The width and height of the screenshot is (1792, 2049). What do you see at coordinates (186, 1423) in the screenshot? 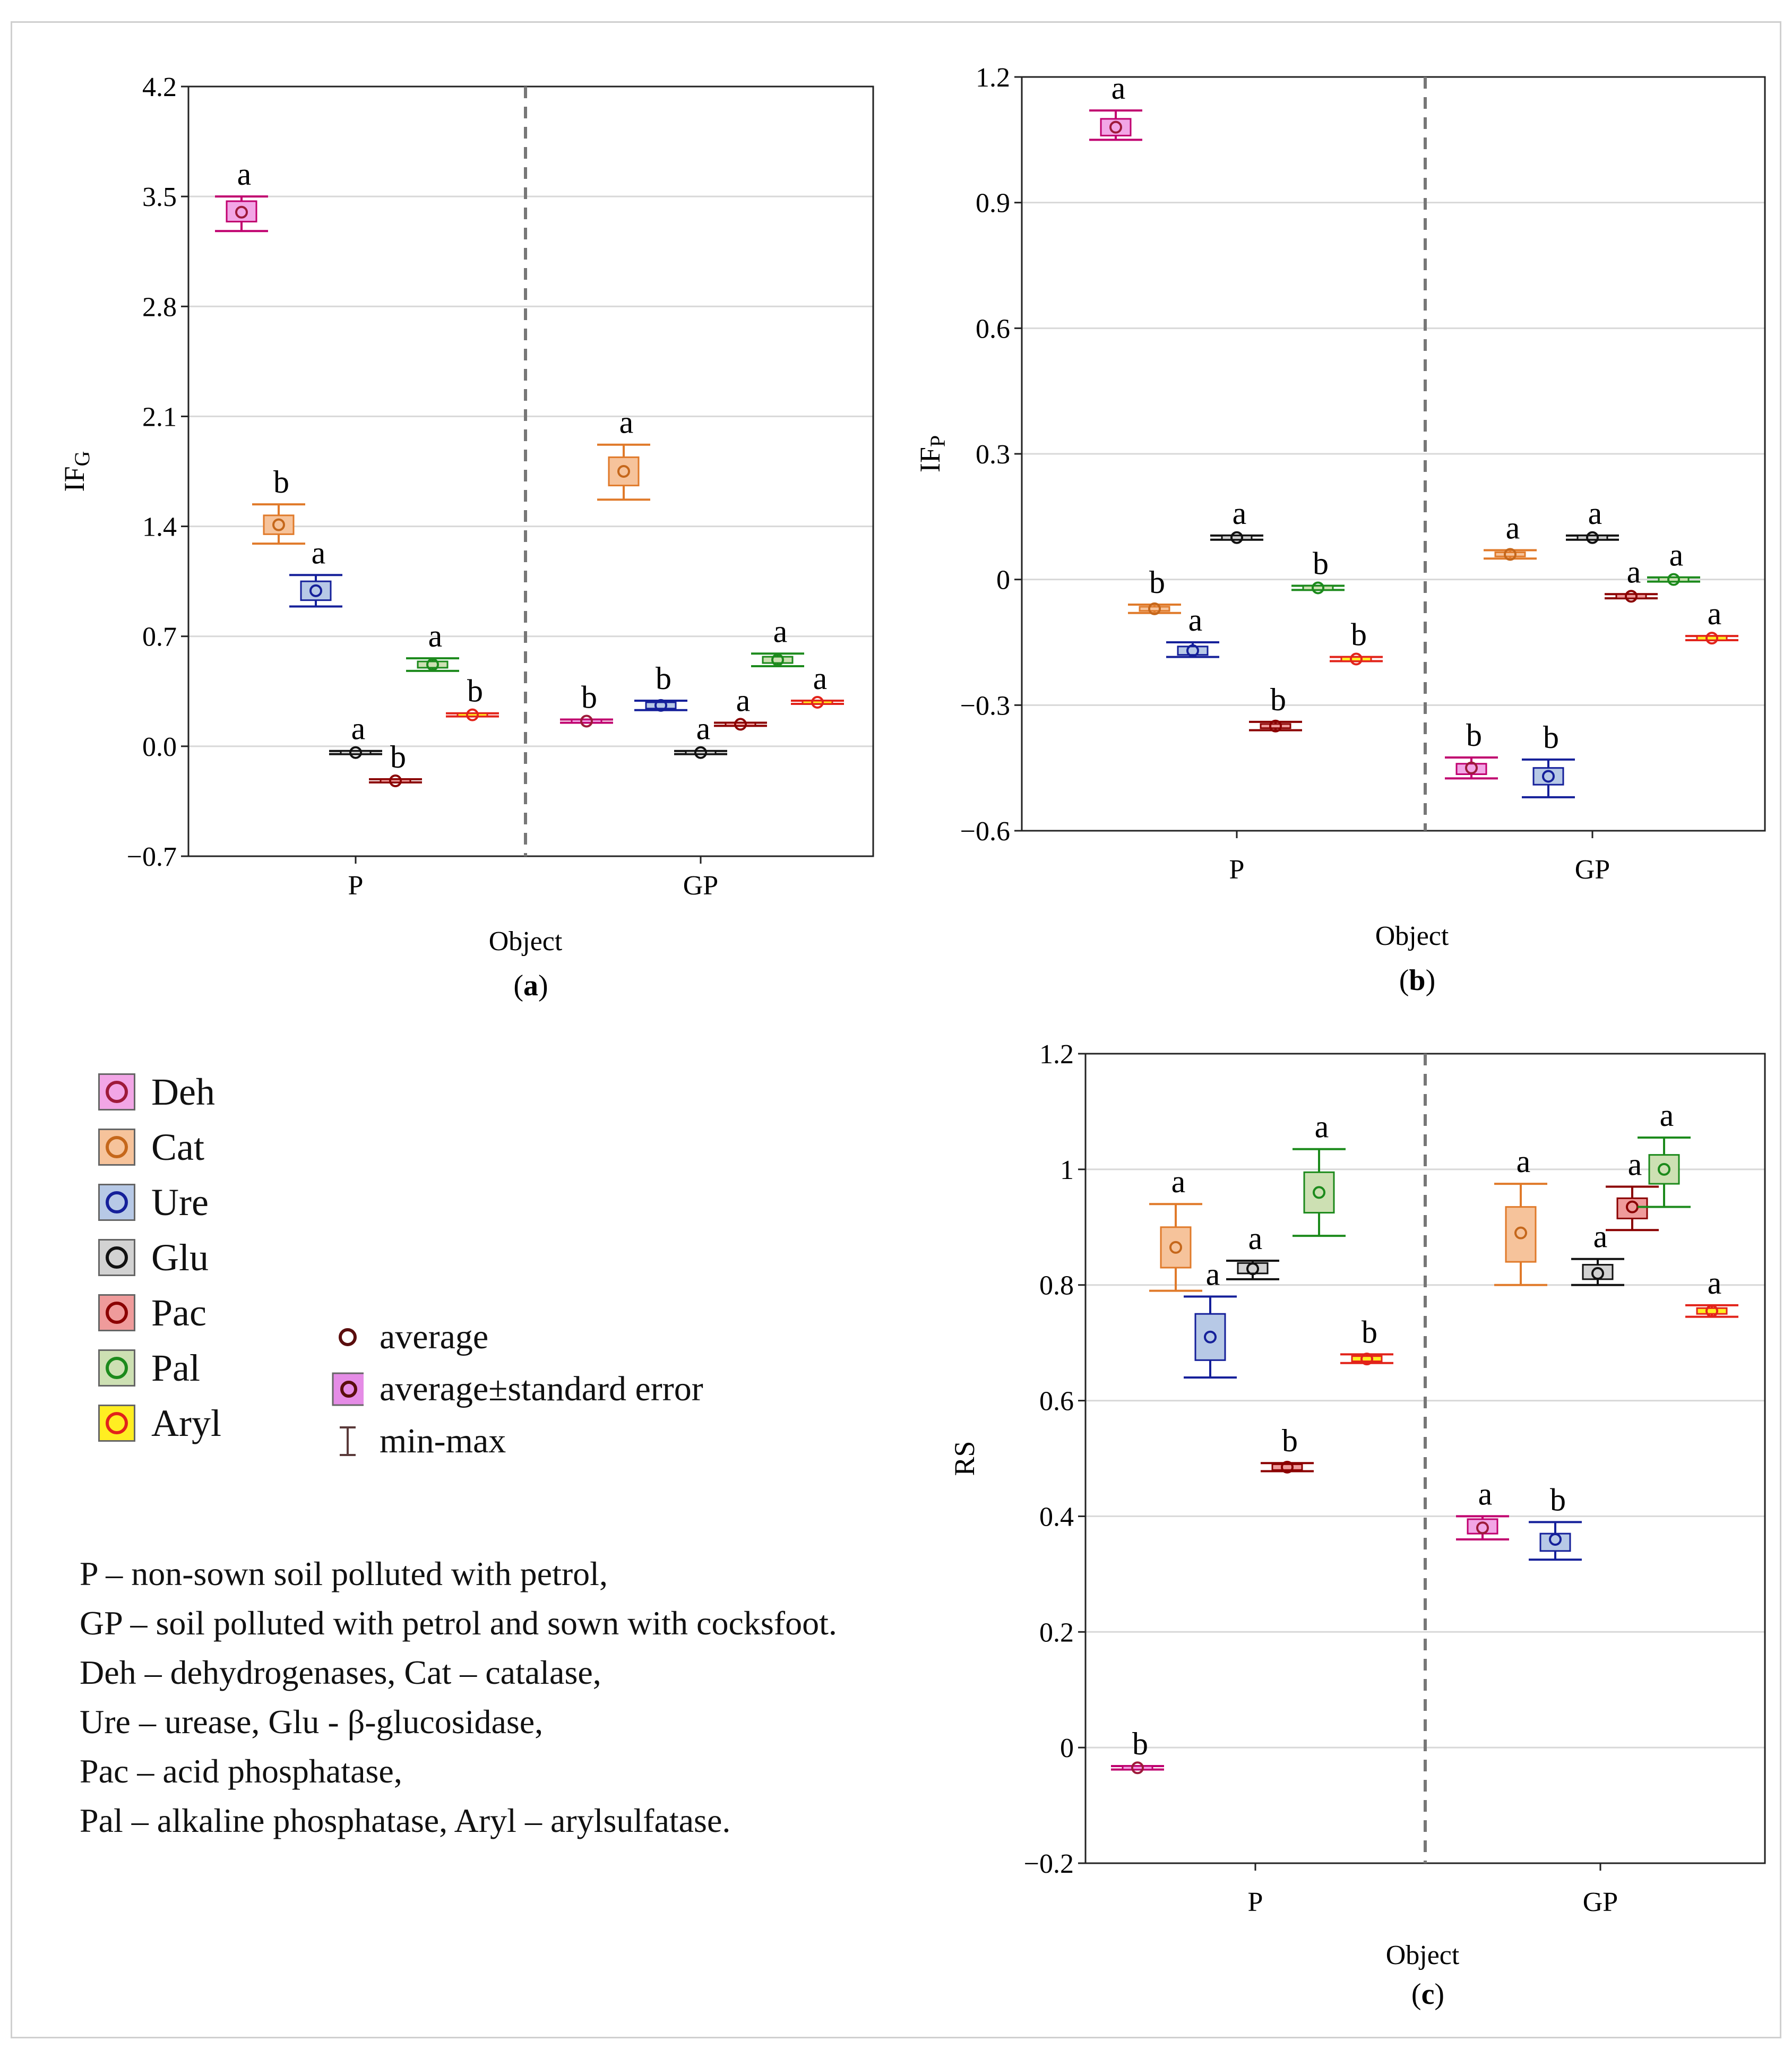
I see `legend-label: Aryl` at bounding box center [186, 1423].